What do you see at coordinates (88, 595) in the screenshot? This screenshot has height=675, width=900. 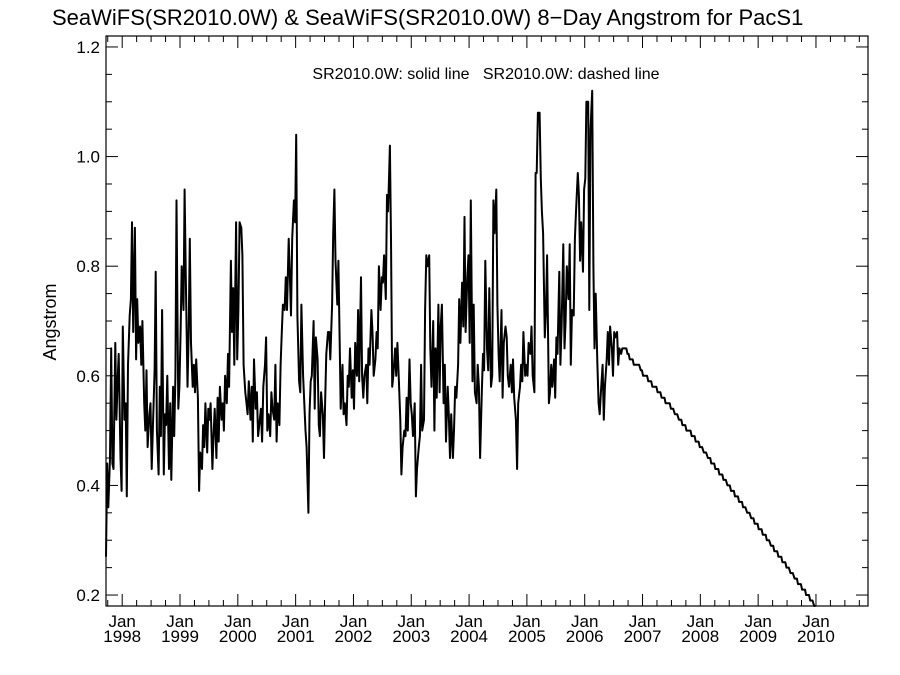 I see `y-tick-label: 0.2` at bounding box center [88, 595].